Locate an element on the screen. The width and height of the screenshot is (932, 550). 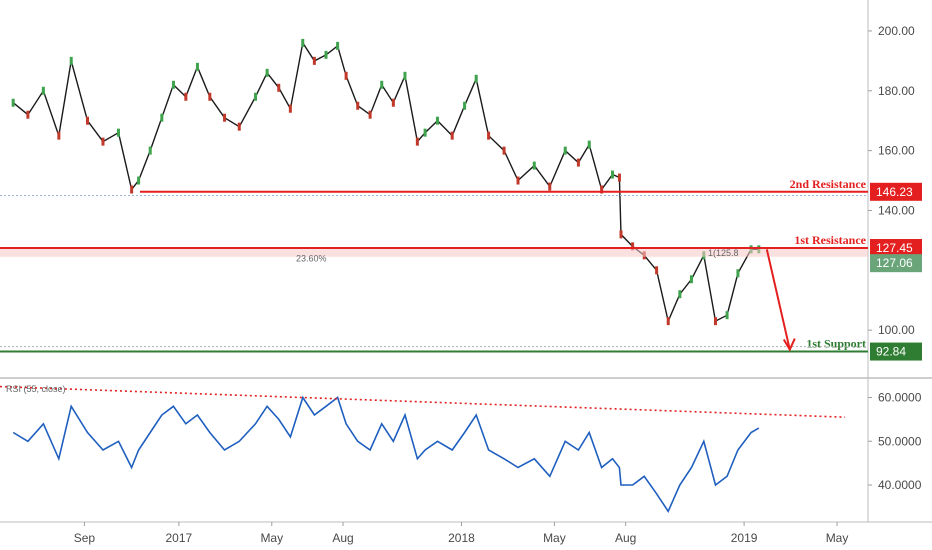
x-tick-label: Sep is located at coordinates (85, 538).